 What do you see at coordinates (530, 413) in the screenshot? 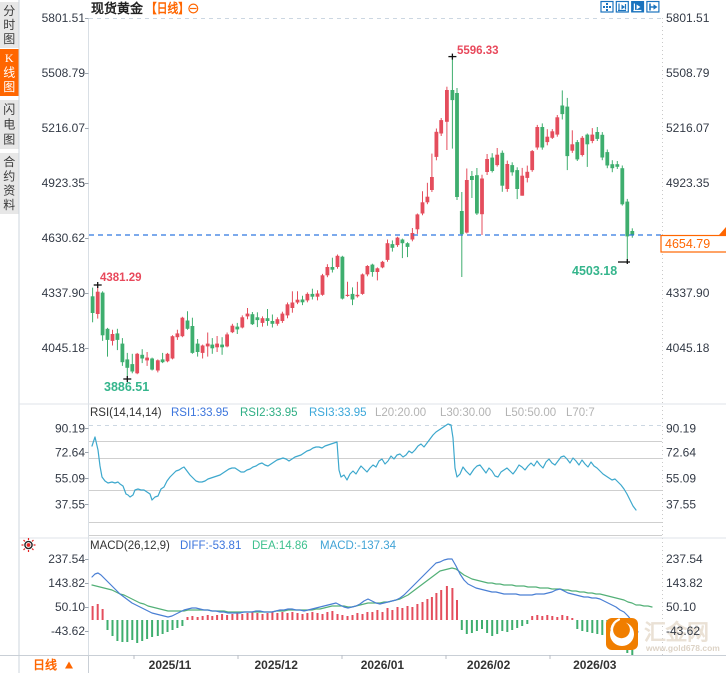
I see `svg-text: L50:50.00` at bounding box center [530, 413].